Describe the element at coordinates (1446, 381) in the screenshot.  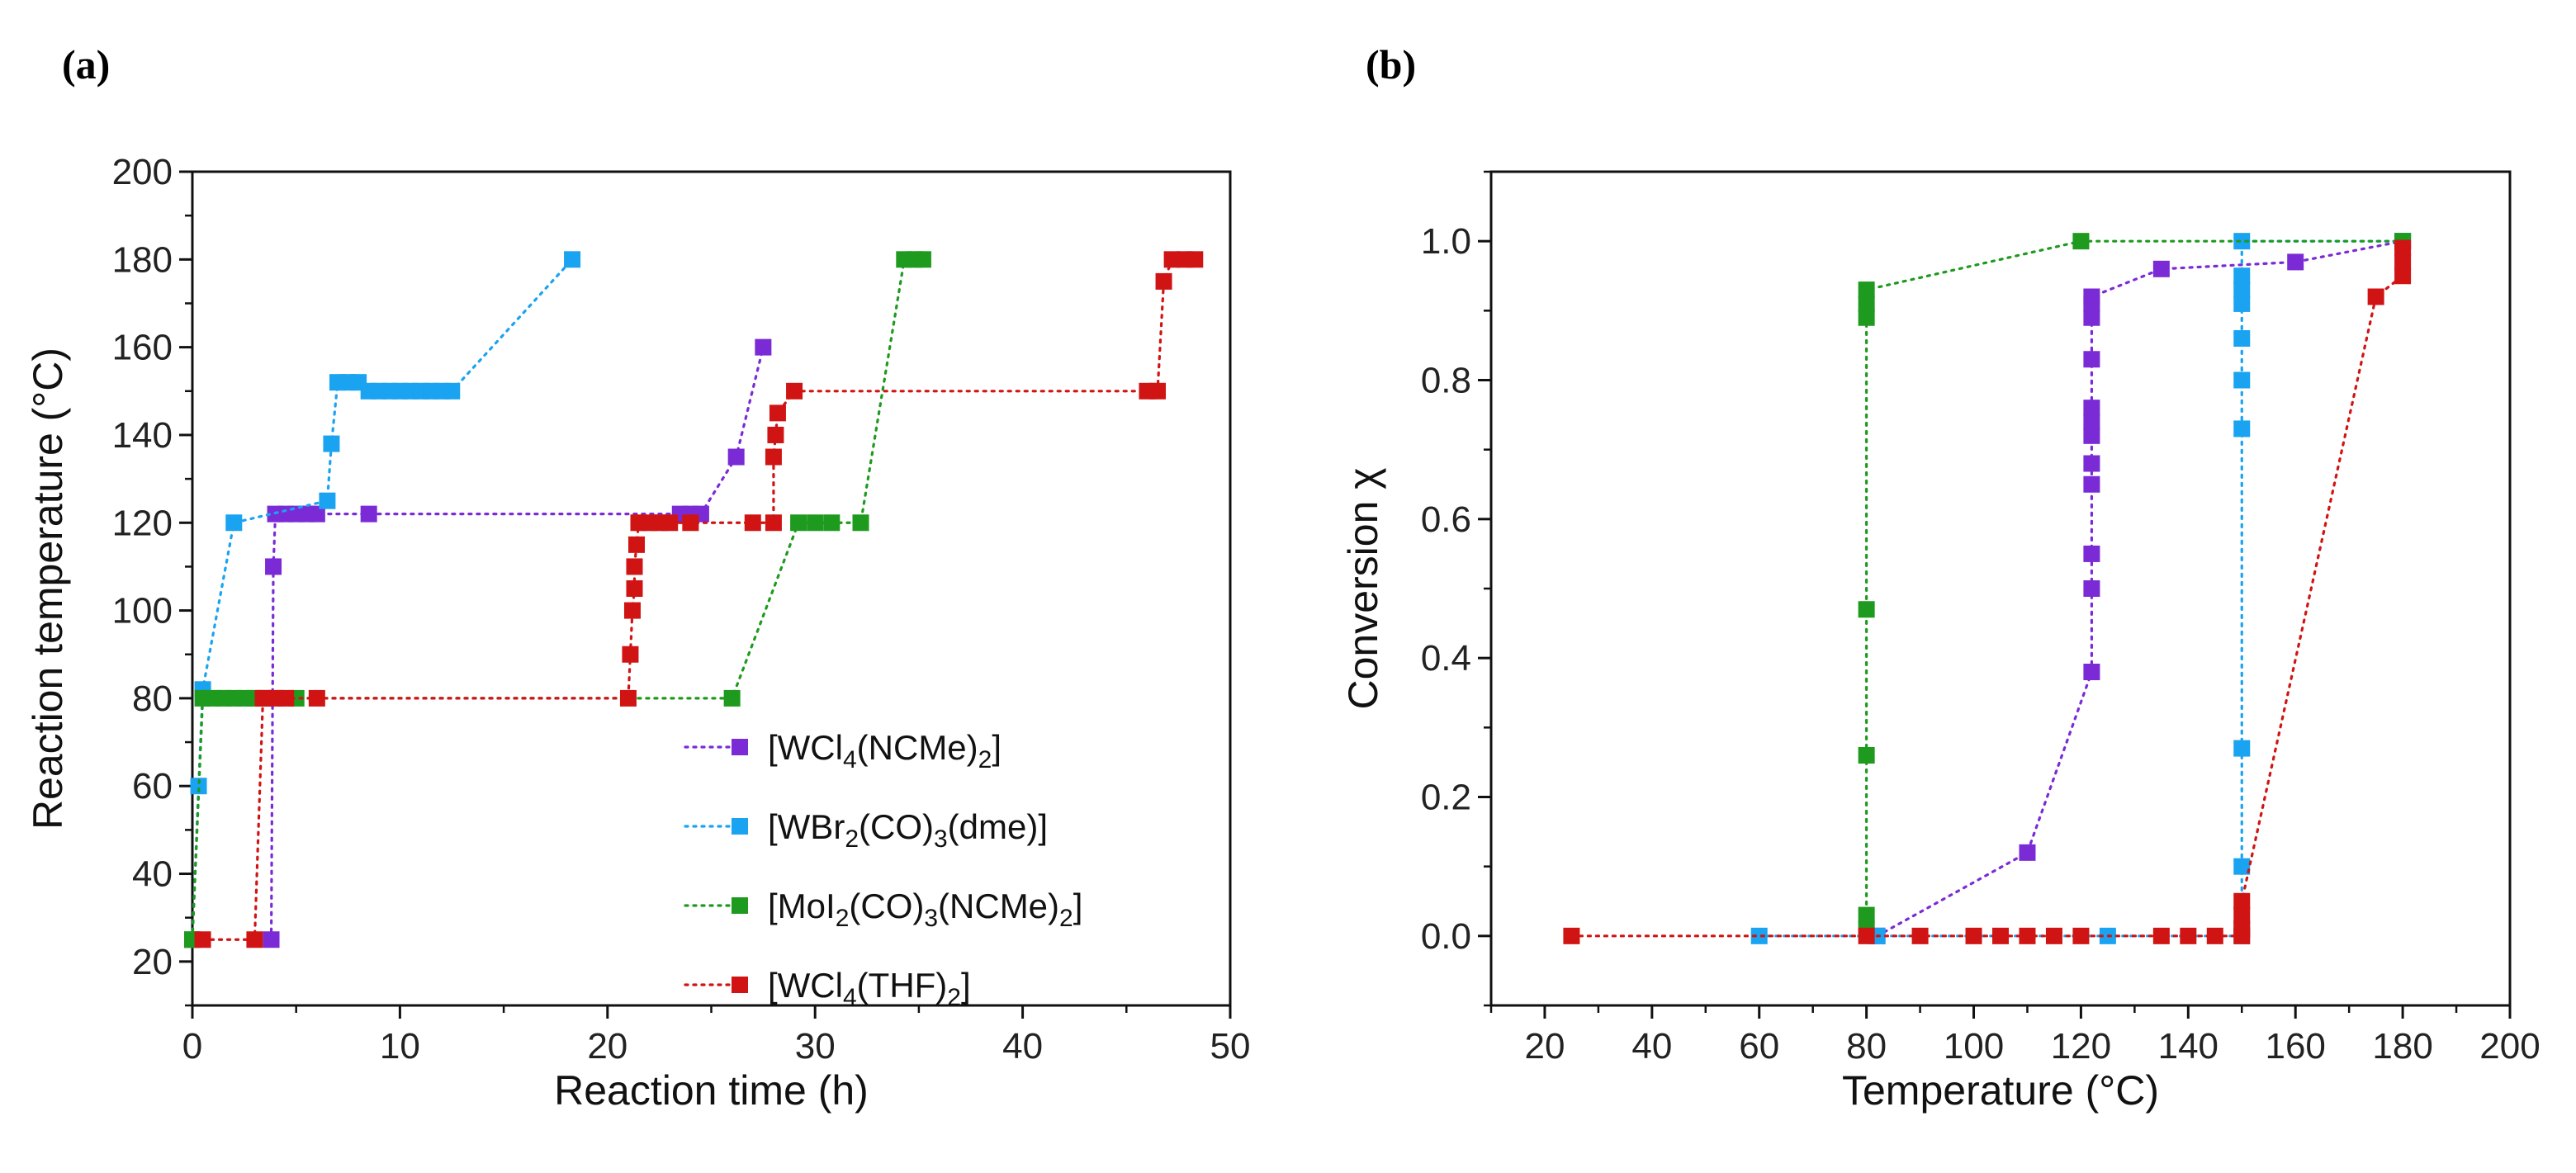
I see `y-tick-label: 0.8` at that location.